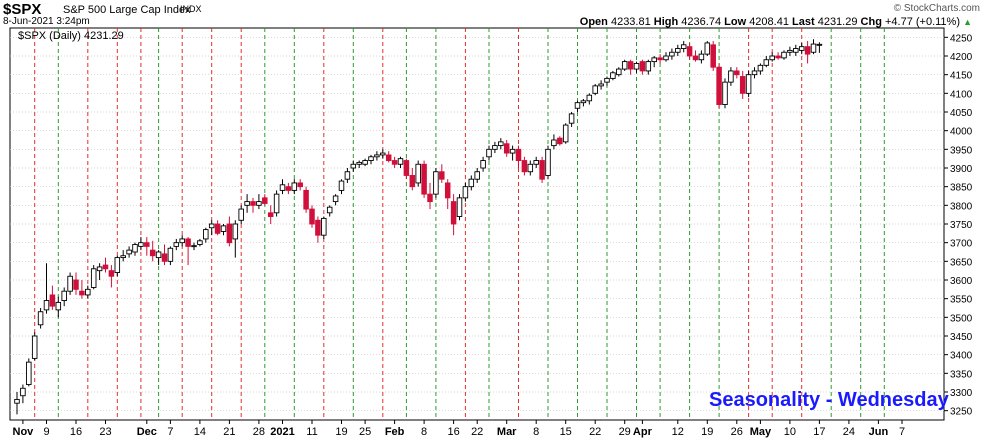  Describe the element at coordinates (961, 337) in the screenshot. I see `y-tick-label: 3450` at that location.